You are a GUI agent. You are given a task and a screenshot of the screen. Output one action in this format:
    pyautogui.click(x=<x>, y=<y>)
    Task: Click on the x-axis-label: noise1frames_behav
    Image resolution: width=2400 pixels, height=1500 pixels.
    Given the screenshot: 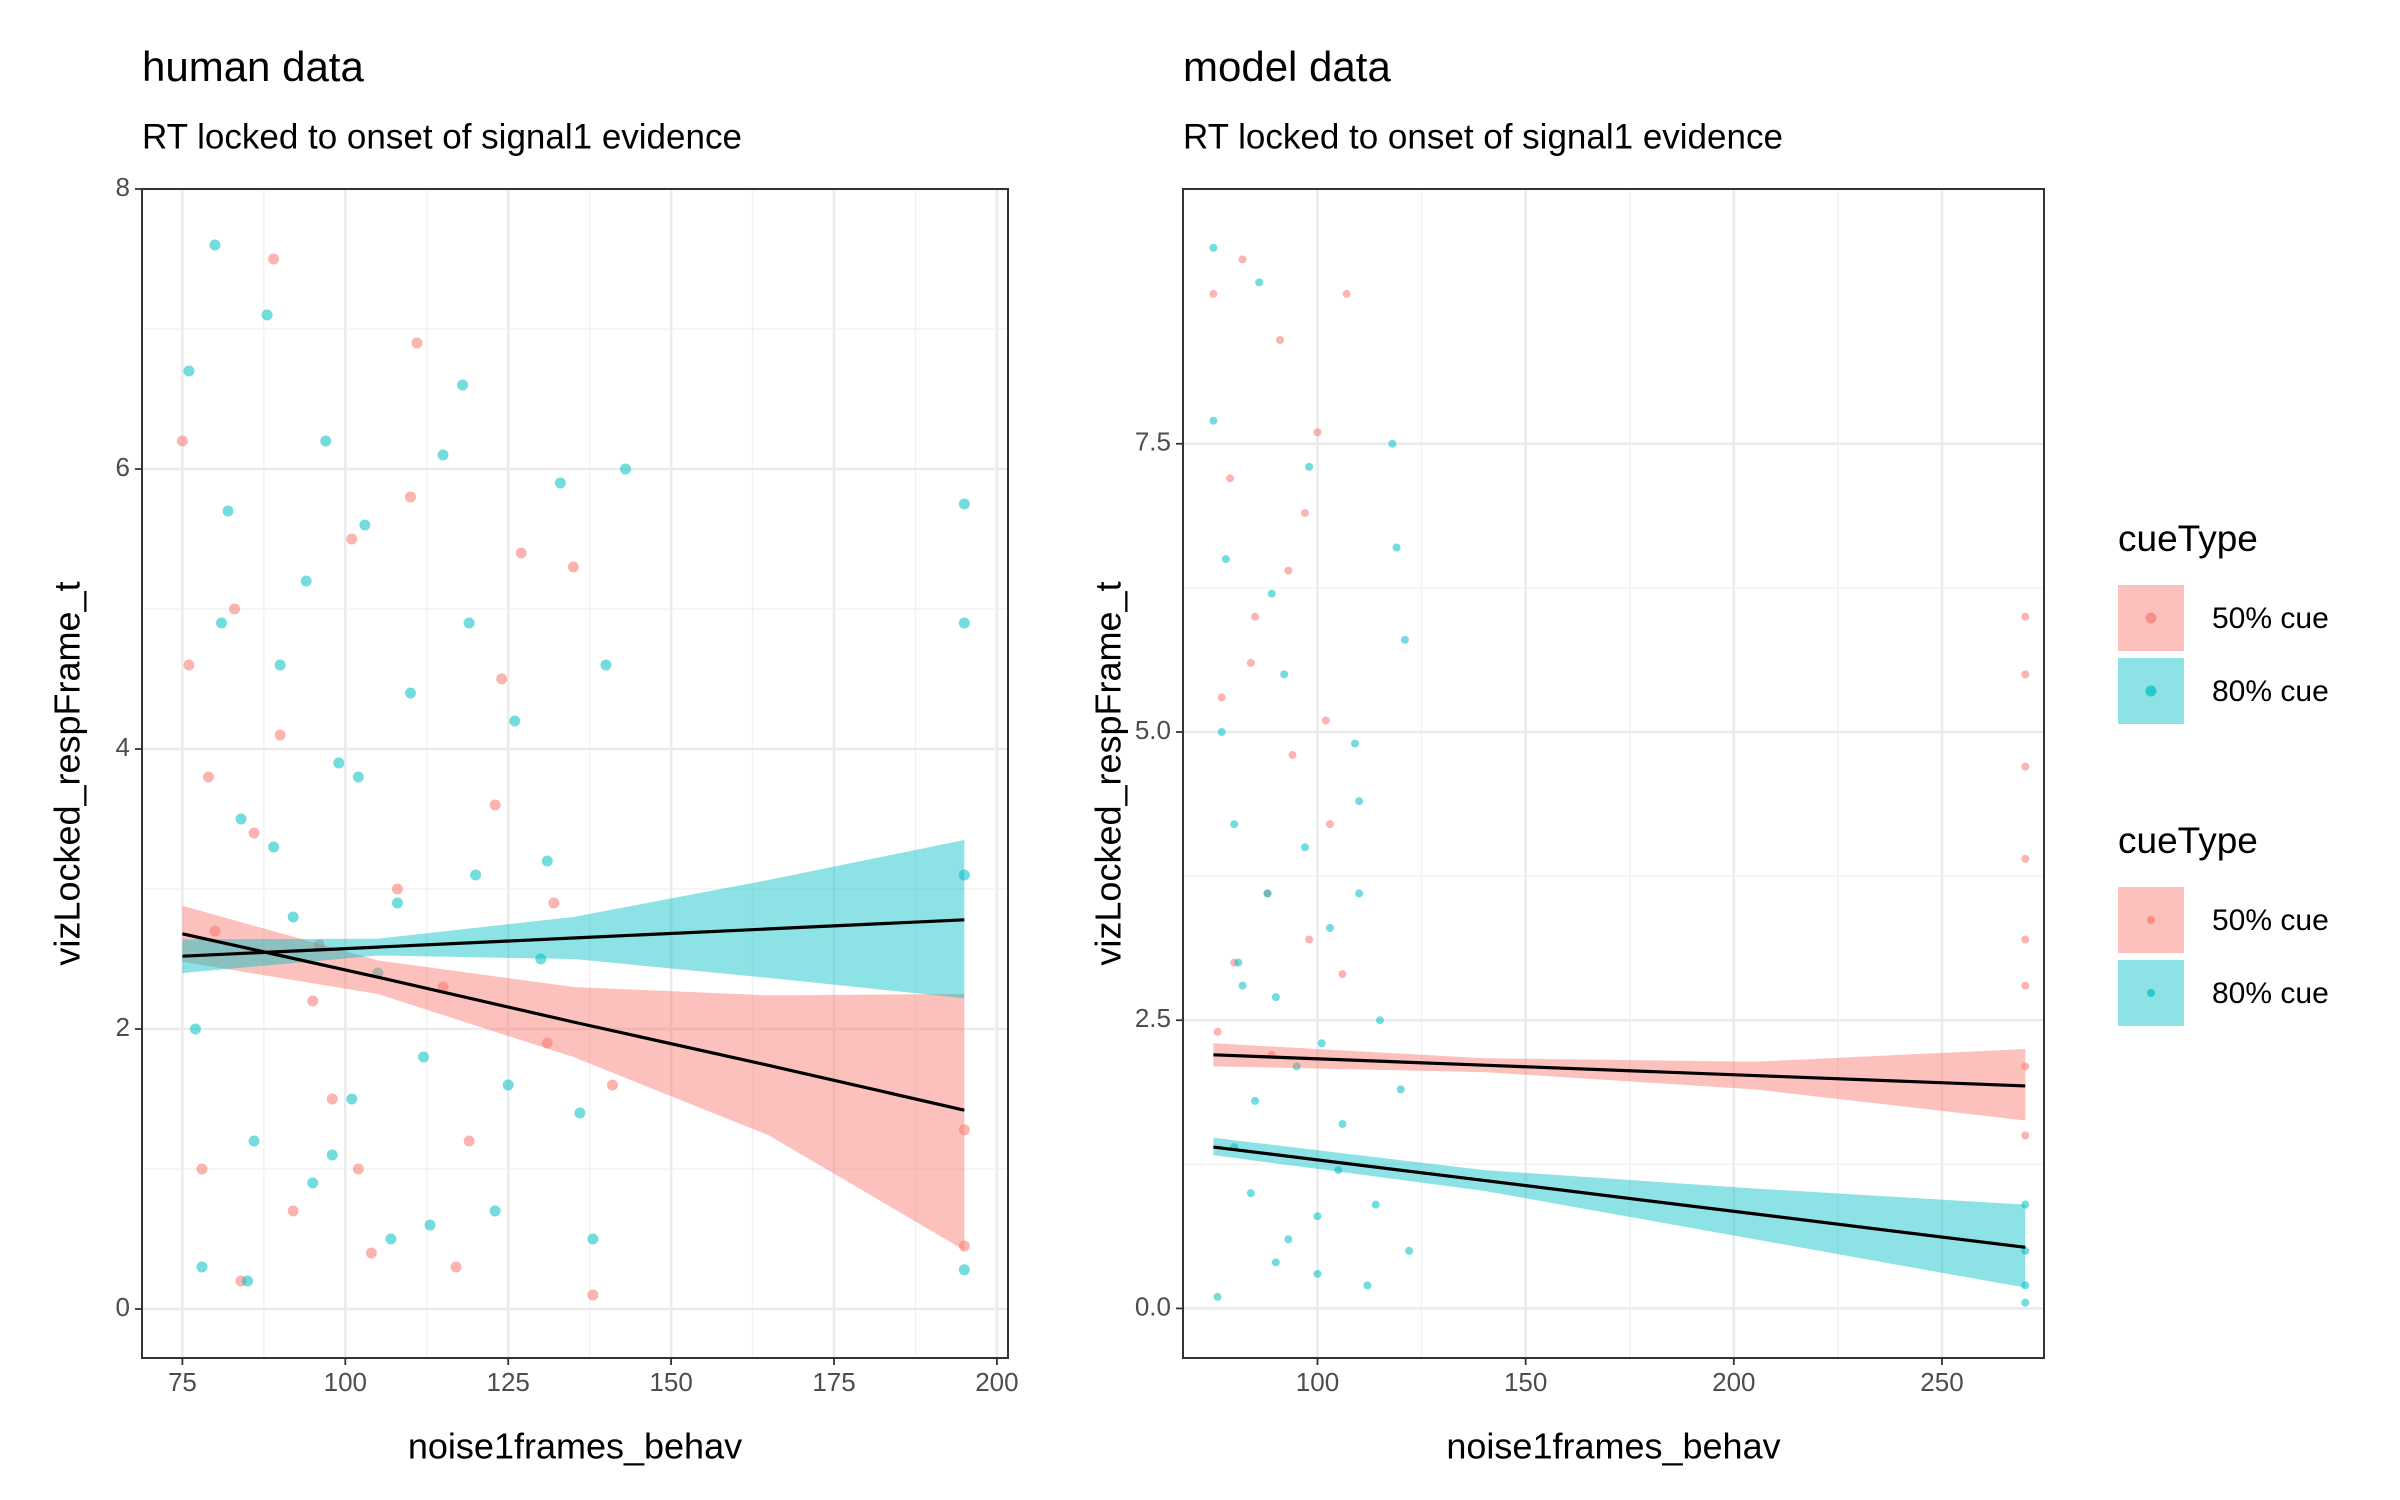 What is the action you would take?
    pyautogui.click(x=575, y=1446)
    